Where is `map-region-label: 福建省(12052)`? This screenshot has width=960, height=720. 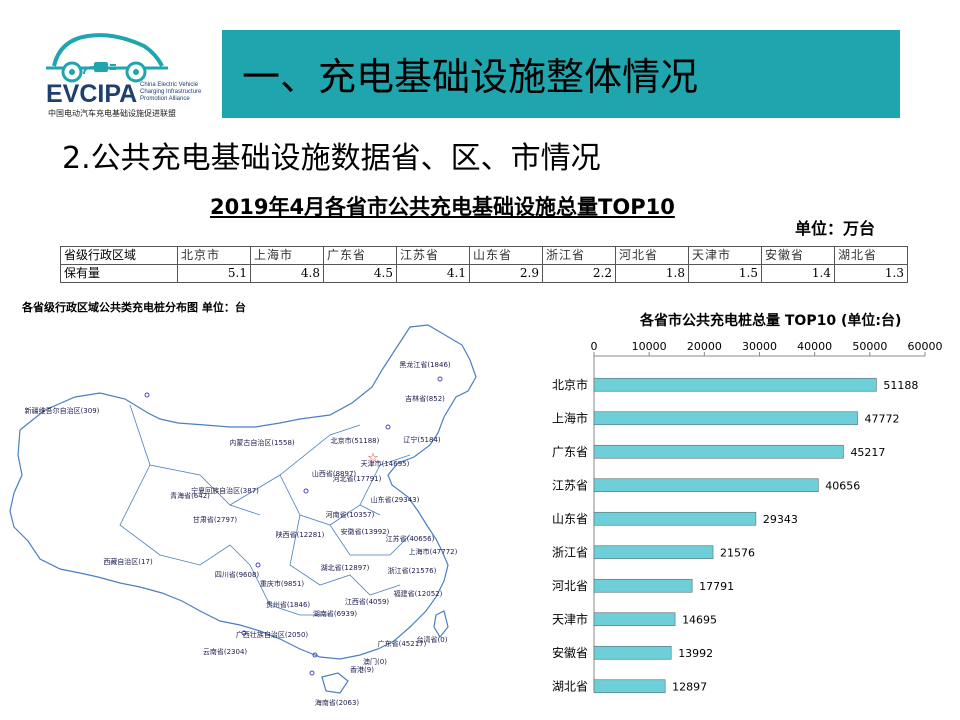
map-region-label: 福建省(12052) is located at coordinates (418, 593).